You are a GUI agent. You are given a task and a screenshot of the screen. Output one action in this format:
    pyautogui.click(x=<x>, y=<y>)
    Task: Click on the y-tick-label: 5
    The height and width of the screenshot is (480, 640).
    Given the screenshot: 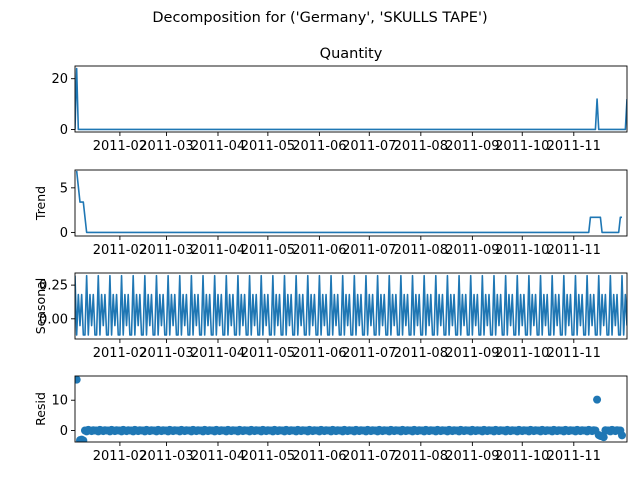 What is the action you would take?
    pyautogui.click(x=64, y=188)
    